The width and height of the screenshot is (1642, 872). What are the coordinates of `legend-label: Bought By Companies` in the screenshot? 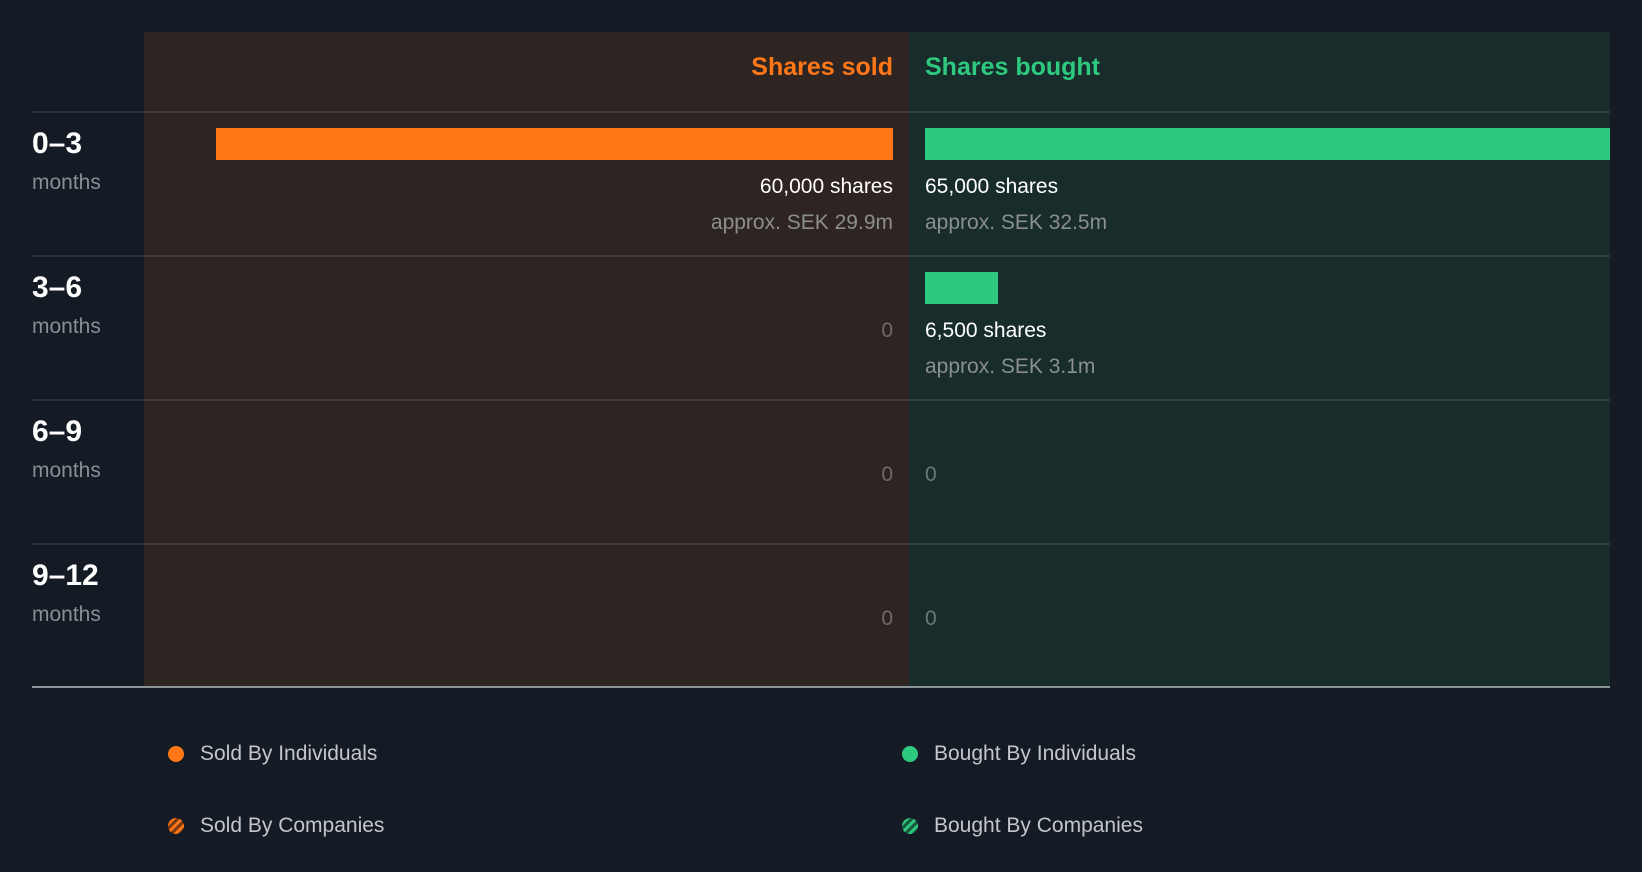 It's located at (1038, 825).